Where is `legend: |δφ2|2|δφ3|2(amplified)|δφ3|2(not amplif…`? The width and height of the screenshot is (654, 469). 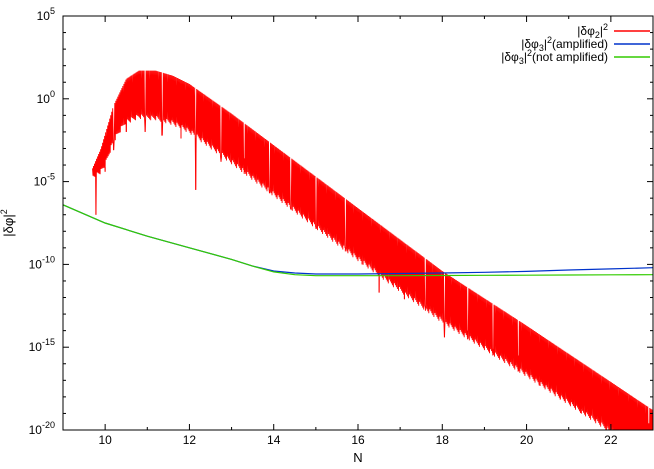
legend: |δφ2|2|δφ3|2(amplified)|δφ3|2(not amplif… is located at coordinates (575, 44).